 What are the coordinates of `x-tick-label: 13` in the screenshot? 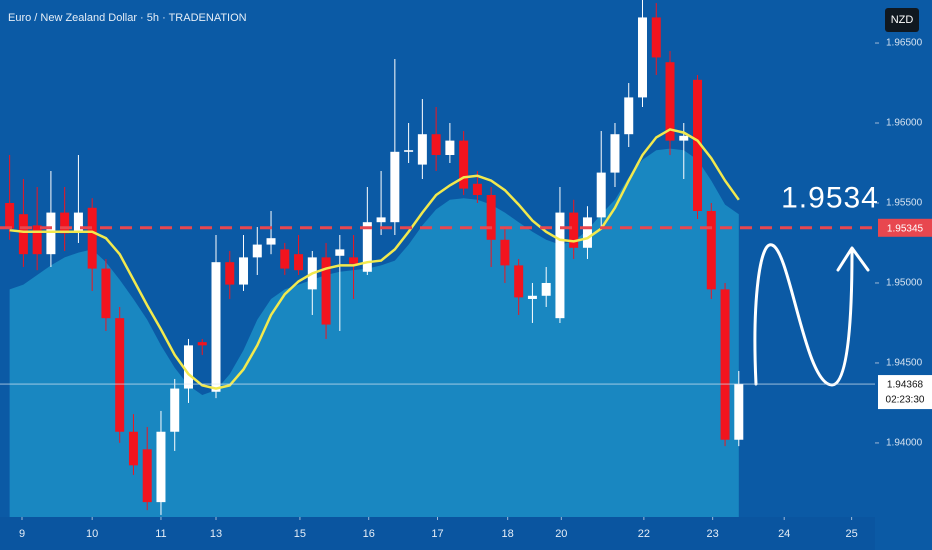 It's located at (216, 534).